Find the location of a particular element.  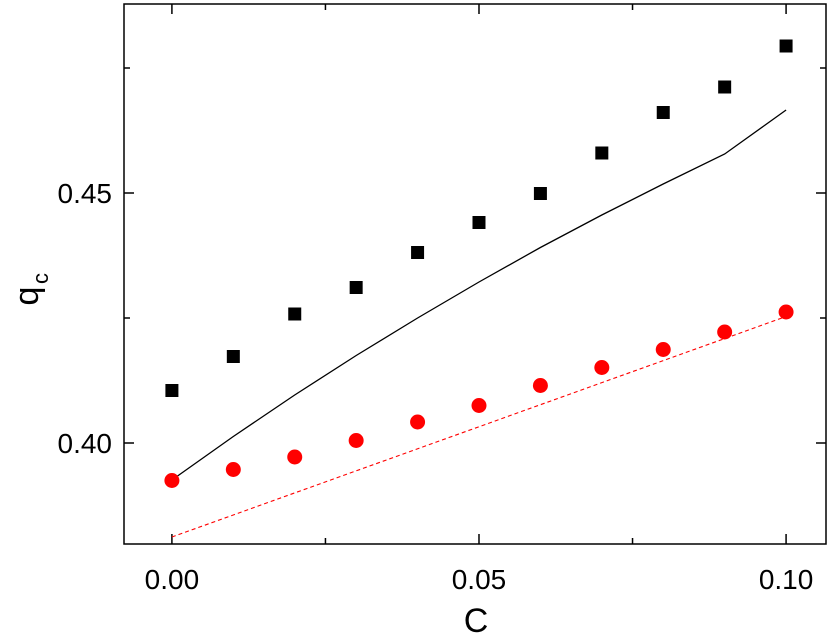

y-tick-label: 0.45 is located at coordinates (85, 193).